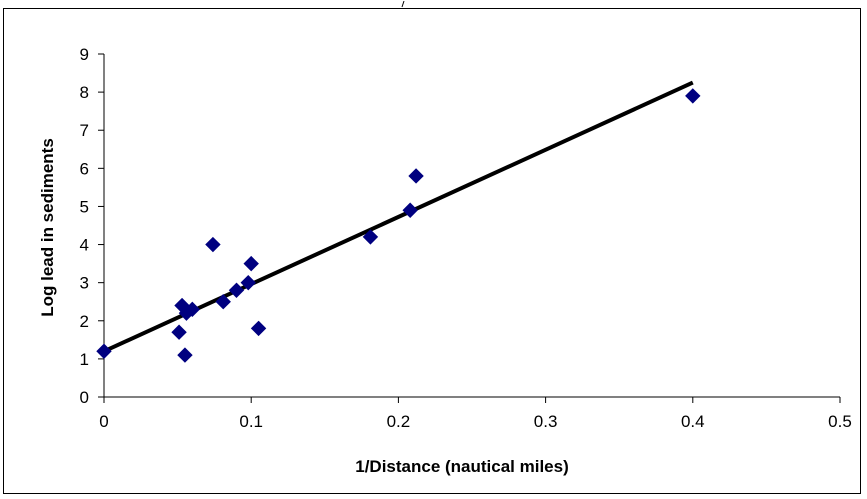 The width and height of the screenshot is (867, 499). What do you see at coordinates (84, 397) in the screenshot?
I see `y-tick-label: 0` at bounding box center [84, 397].